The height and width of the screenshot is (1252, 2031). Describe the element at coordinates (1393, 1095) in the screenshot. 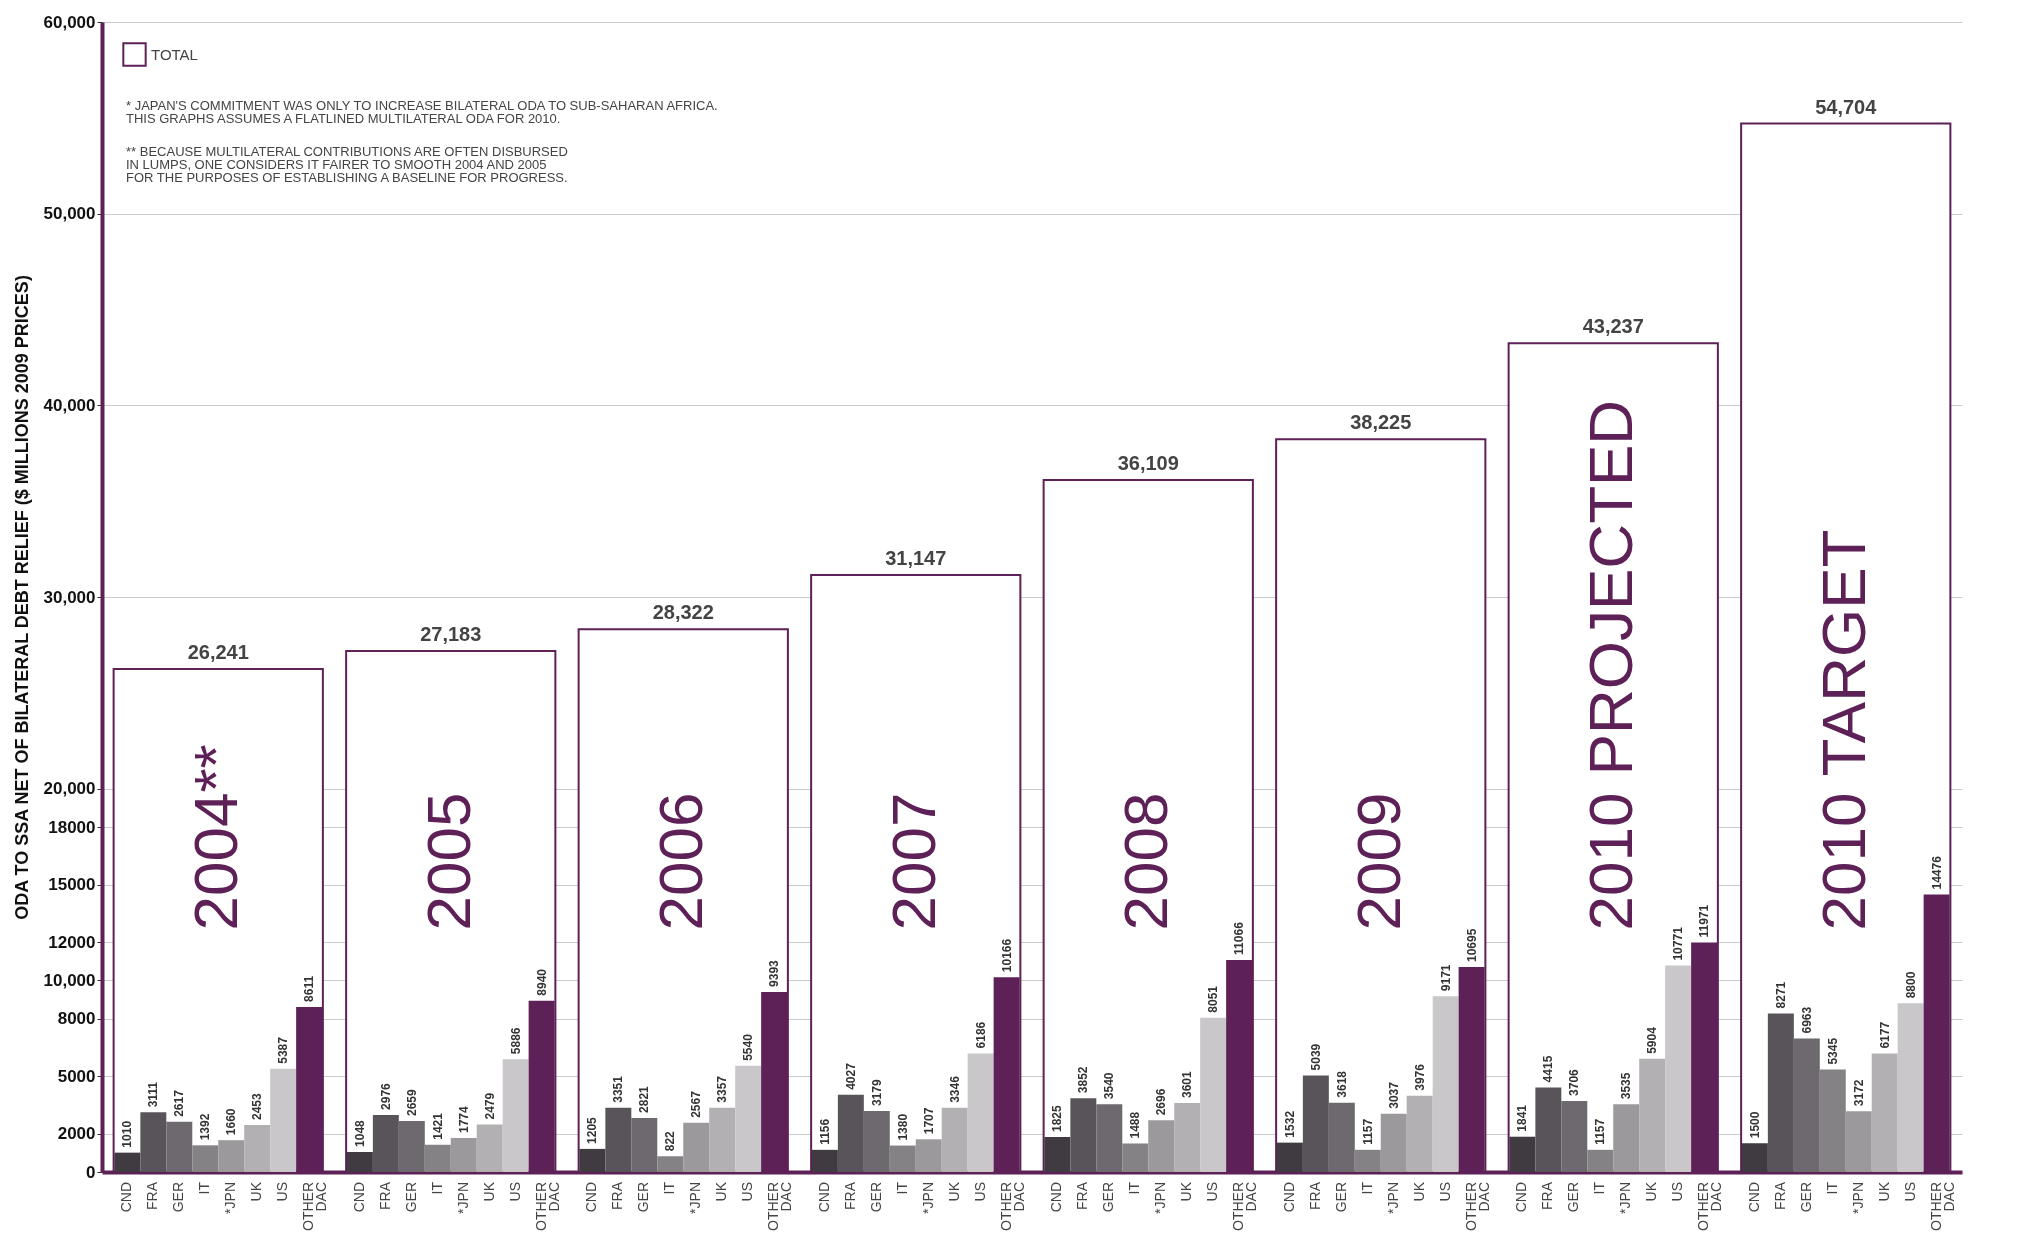

I see `data-label: 3037` at that location.